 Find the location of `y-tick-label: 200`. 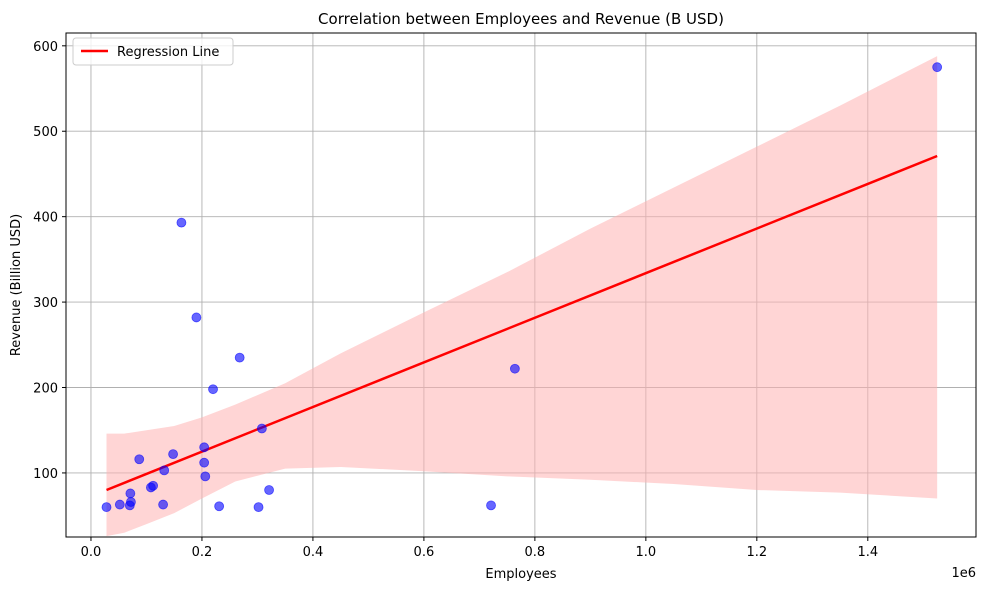

y-tick-label: 200 is located at coordinates (45, 389).